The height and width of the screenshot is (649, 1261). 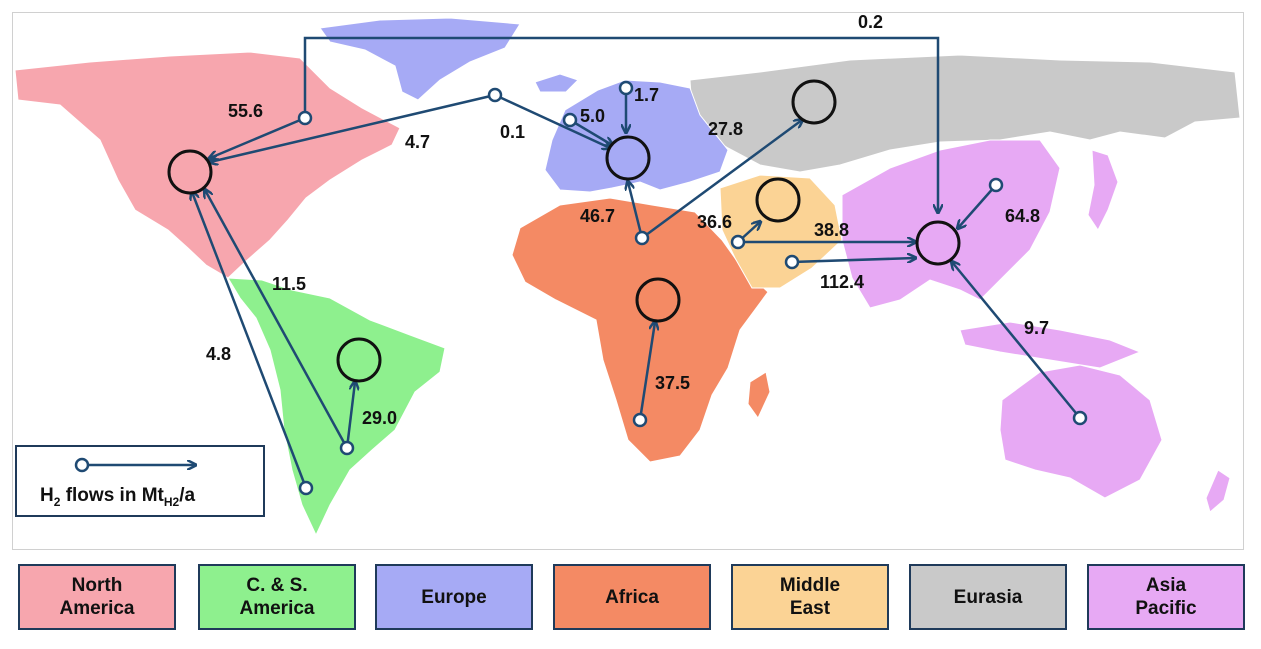 I want to click on region-africa, so click(x=640, y=330).